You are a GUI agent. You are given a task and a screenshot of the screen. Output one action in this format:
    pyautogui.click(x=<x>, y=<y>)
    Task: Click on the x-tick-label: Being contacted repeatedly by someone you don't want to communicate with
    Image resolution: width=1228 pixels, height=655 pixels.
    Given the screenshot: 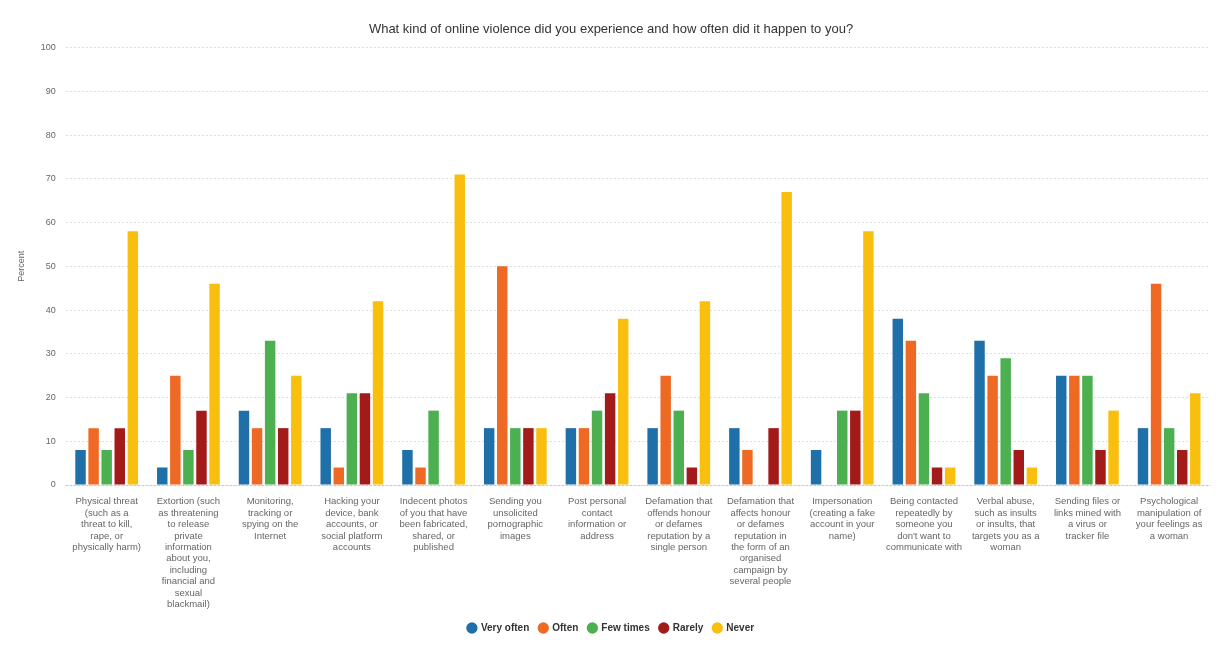 What is the action you would take?
    pyautogui.click(x=923, y=523)
    